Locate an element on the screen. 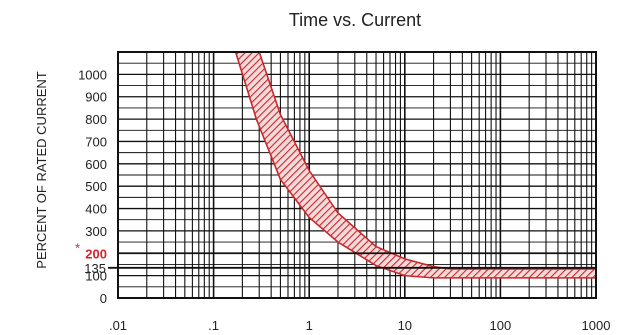 This screenshot has height=335, width=625. chart-title: Time vs. Current is located at coordinates (355, 20).